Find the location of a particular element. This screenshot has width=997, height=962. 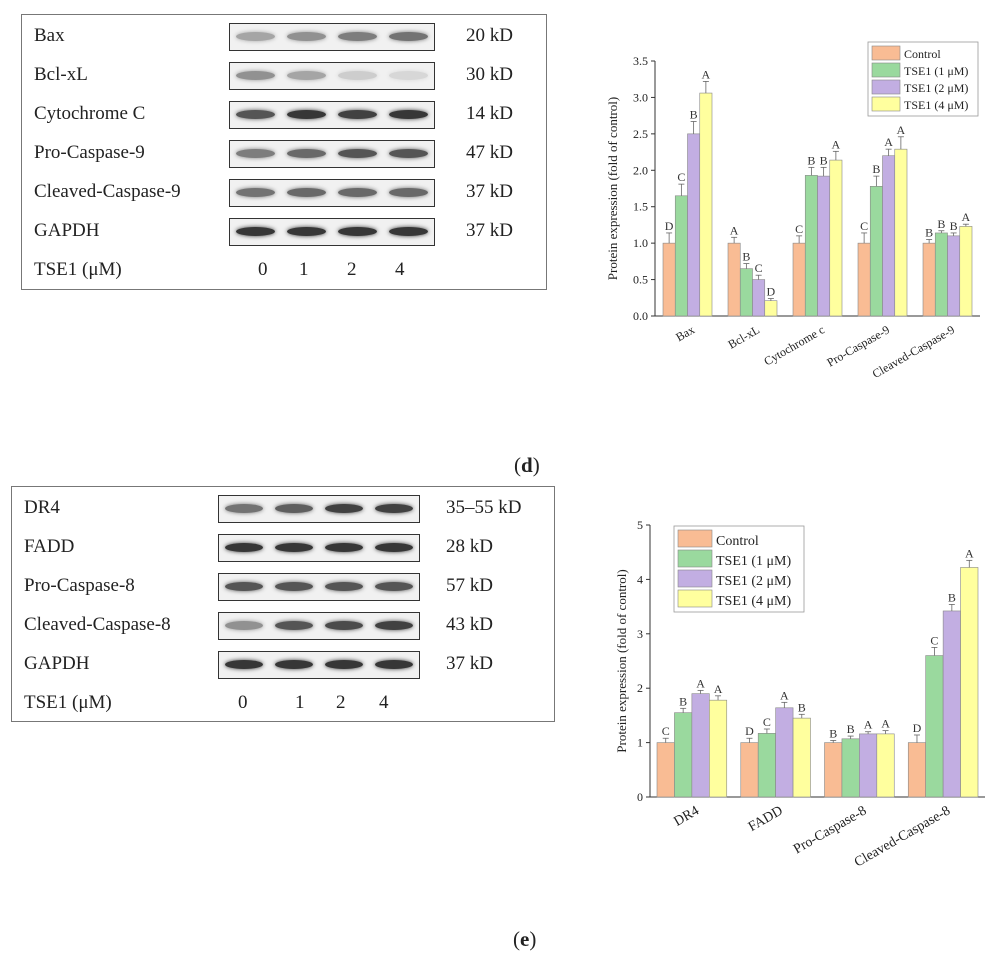

blot-e-size-label: 28 kD is located at coordinates (469, 546).